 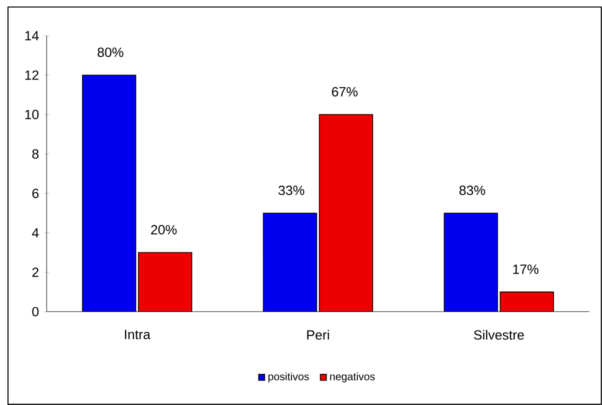 I want to click on y-tick-label: 14, so click(x=32, y=35).